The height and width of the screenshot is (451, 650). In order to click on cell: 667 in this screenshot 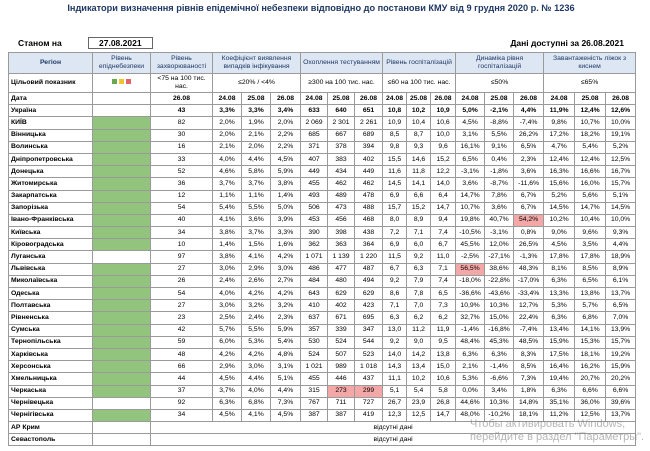, I will do `click(341, 135)`.